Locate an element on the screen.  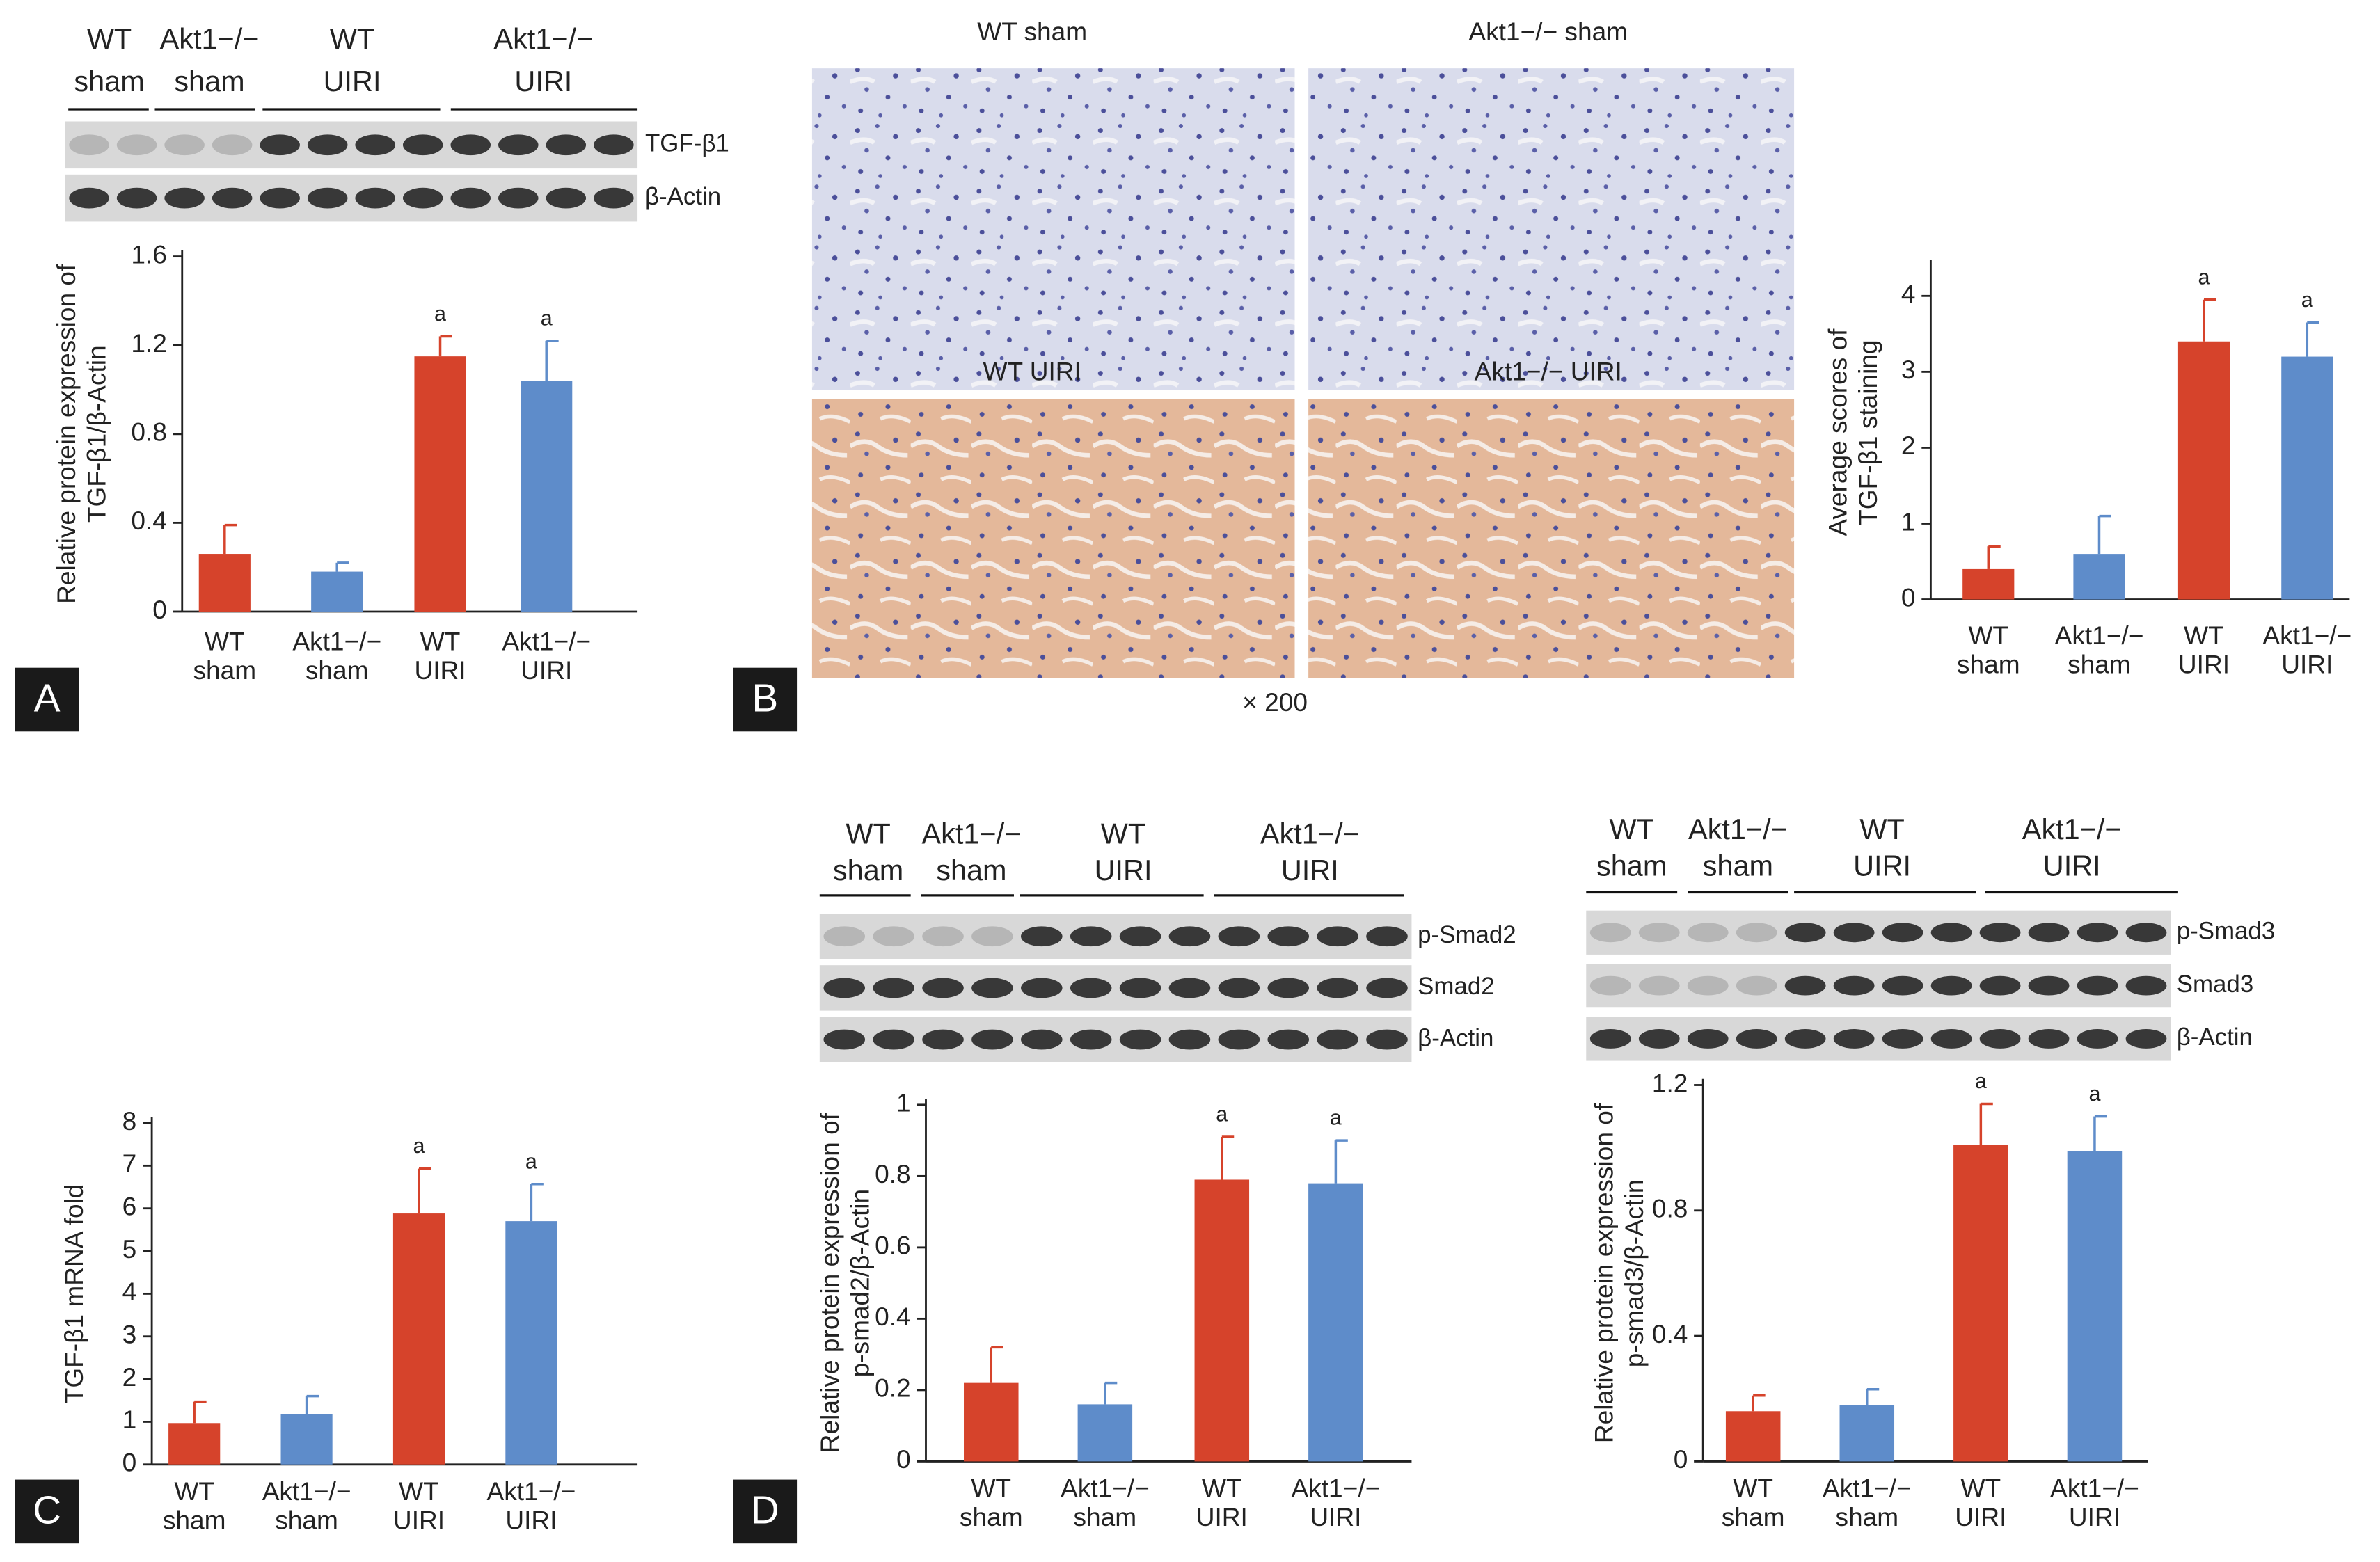
micrograph-label: WT UIRI is located at coordinates (1032, 370).